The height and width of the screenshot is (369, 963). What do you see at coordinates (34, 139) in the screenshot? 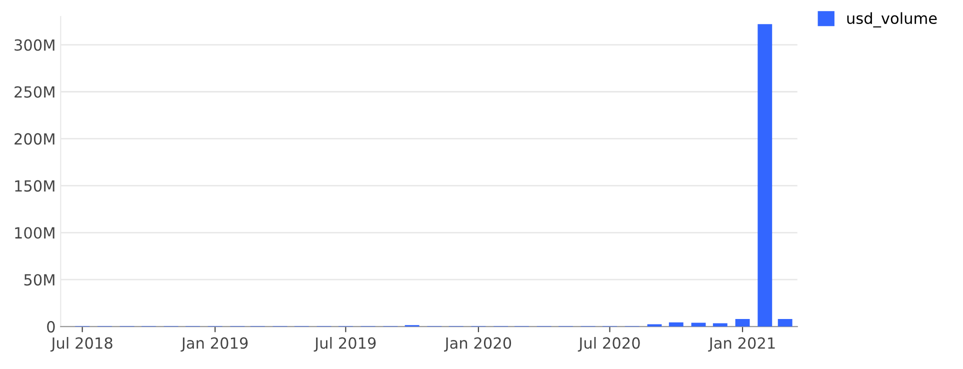
I see `y-tick-label: 200M` at bounding box center [34, 139].